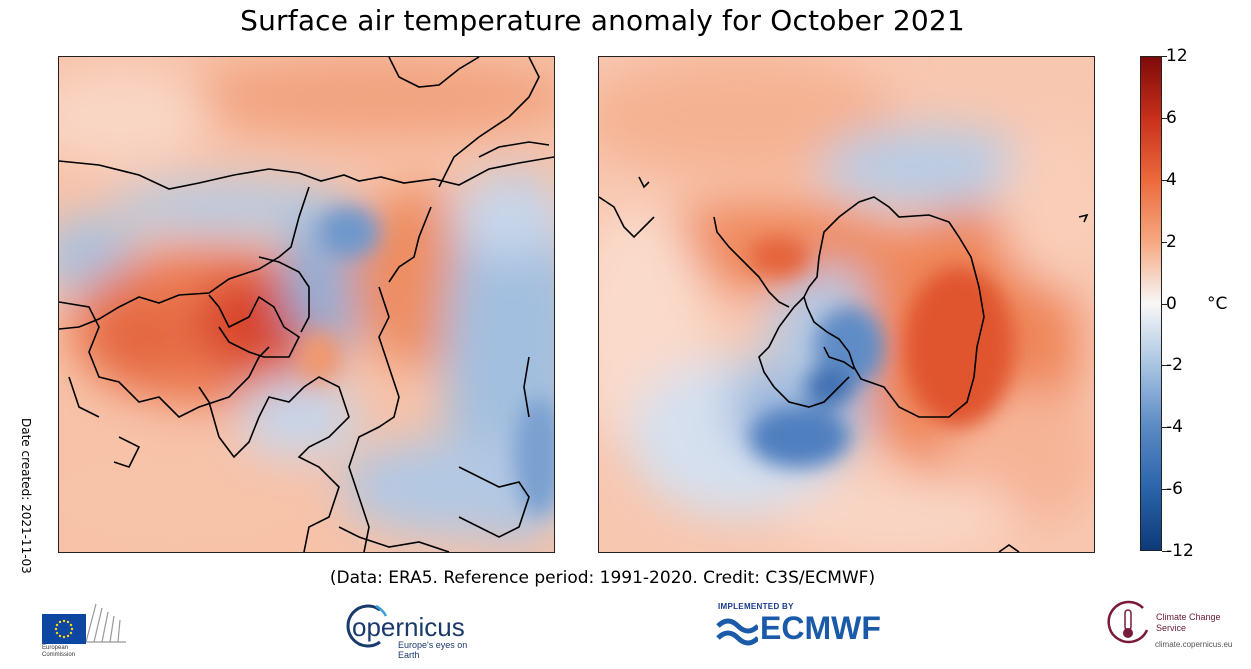  Describe the element at coordinates (1171, 303) in the screenshot. I see `colorbar-tick-label: 0` at that location.